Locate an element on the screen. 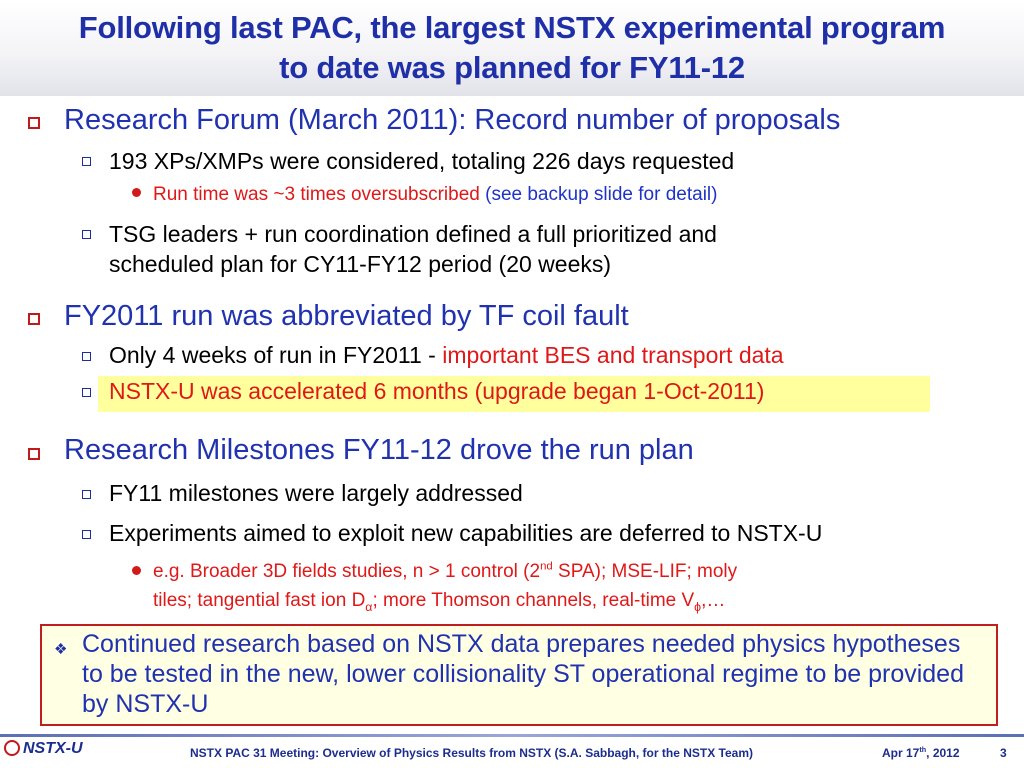  footer-date-part-a: Apr 17 is located at coordinates (901, 753).